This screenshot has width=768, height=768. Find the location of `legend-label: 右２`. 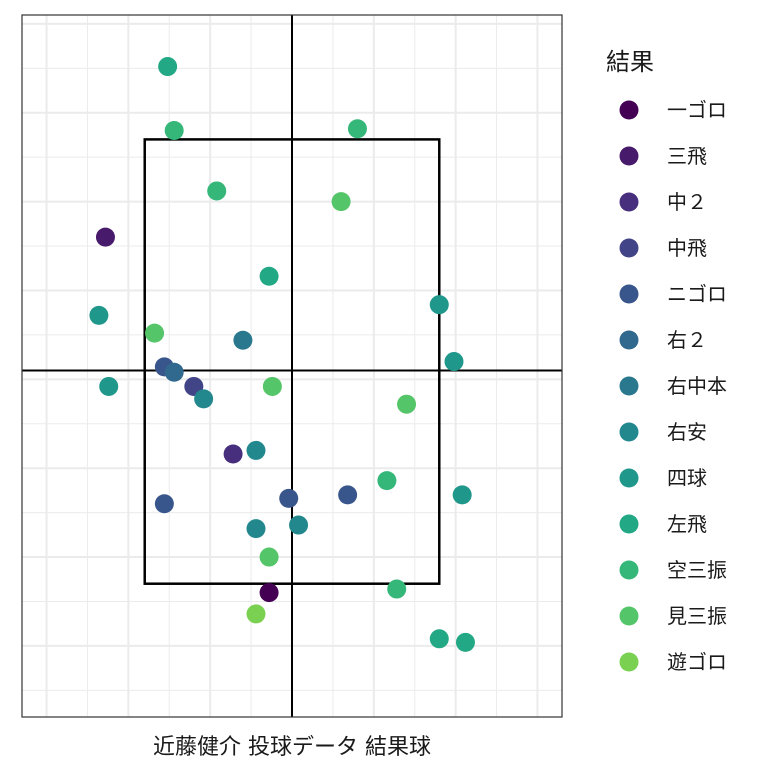

legend-label: 右２ is located at coordinates (687, 340).